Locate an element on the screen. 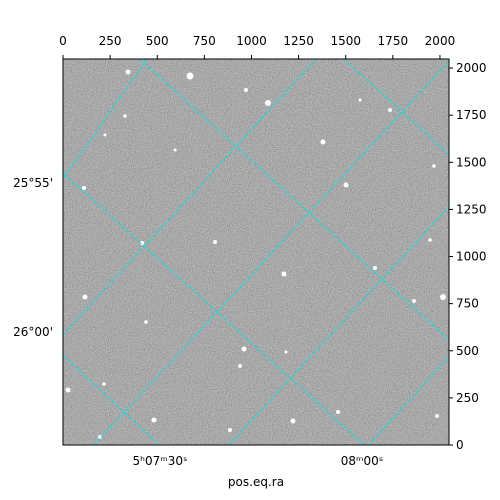 The image size is (500, 500). x-tick-label: 1000 is located at coordinates (251, 41).